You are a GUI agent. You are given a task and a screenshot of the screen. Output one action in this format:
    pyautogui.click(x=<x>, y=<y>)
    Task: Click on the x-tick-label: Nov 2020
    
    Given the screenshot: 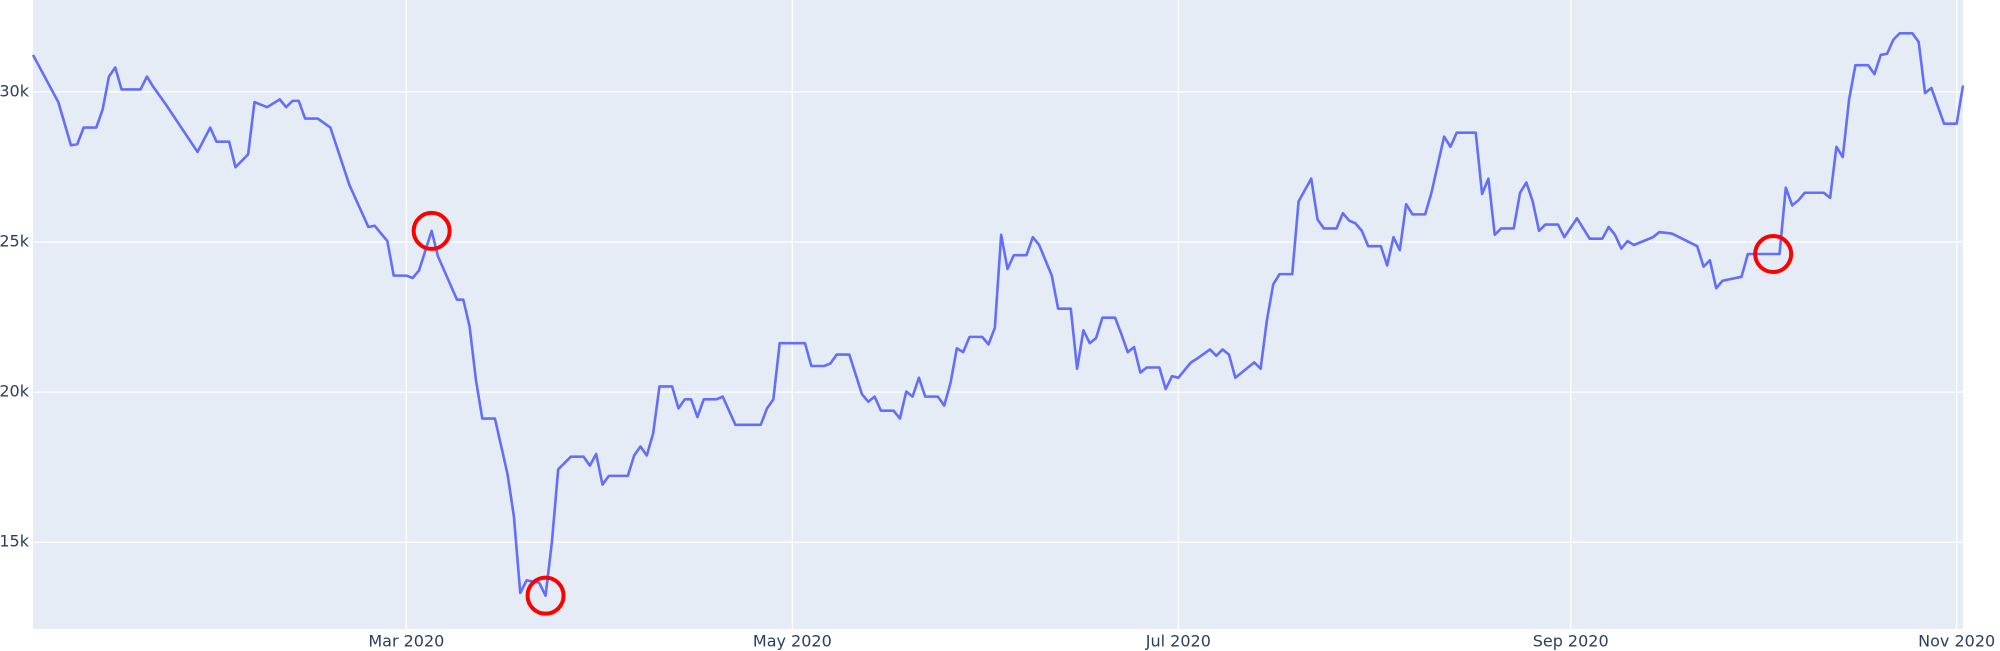 What is the action you would take?
    pyautogui.click(x=1956, y=641)
    